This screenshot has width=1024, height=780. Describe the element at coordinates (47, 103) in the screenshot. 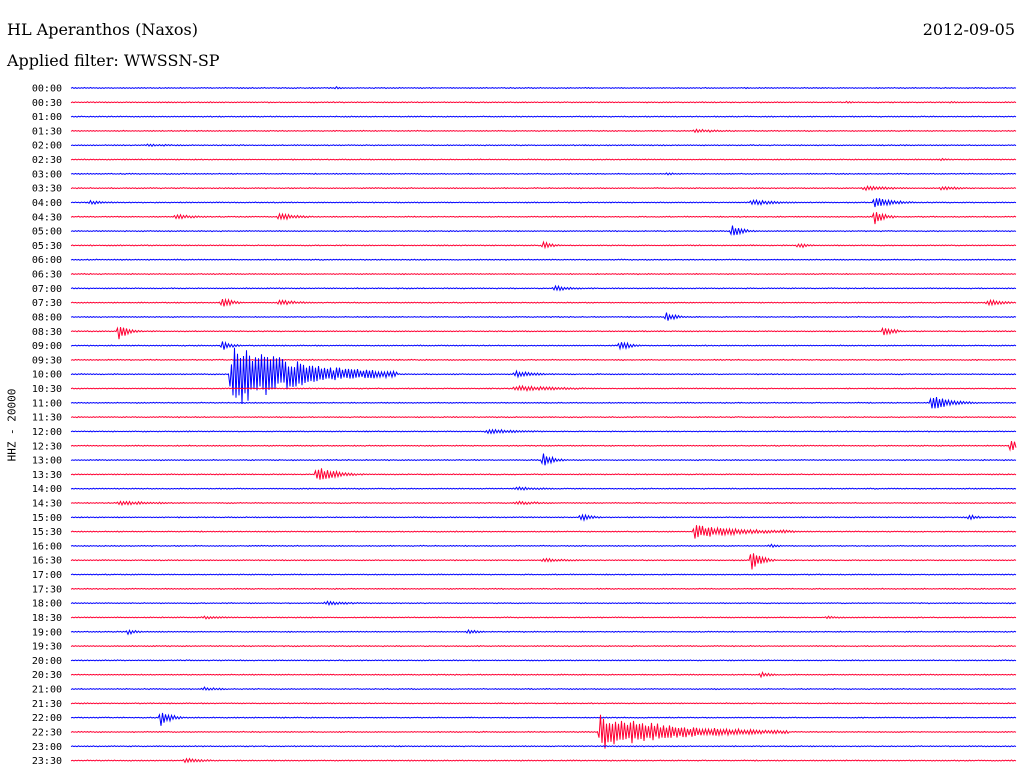

I see `time-tick-label: 00:30` at that location.